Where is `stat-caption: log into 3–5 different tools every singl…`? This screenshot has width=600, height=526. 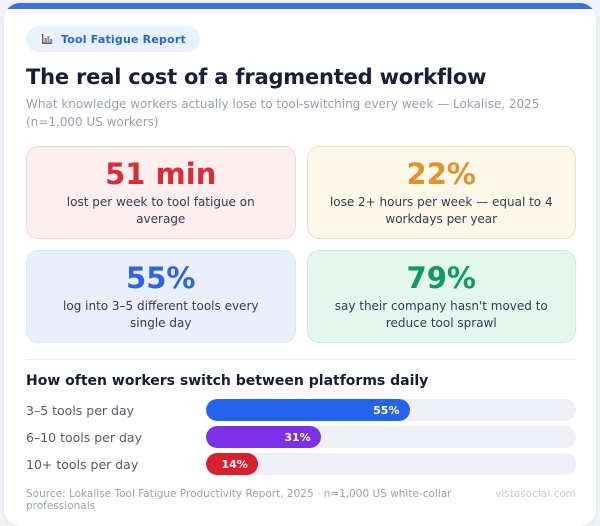 stat-caption: log into 3–5 different tools every singl… is located at coordinates (161, 314).